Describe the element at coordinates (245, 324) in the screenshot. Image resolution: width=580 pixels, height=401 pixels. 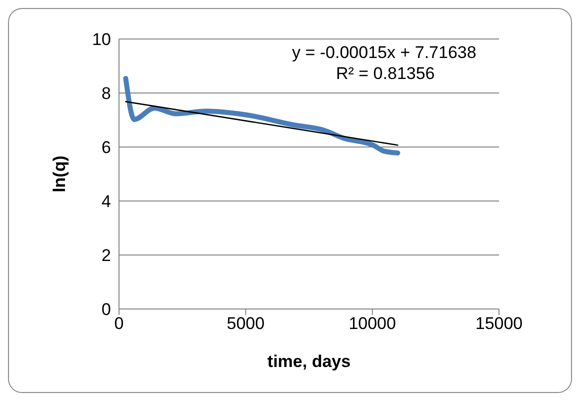
I see `x-tick-label: 5000` at that location.